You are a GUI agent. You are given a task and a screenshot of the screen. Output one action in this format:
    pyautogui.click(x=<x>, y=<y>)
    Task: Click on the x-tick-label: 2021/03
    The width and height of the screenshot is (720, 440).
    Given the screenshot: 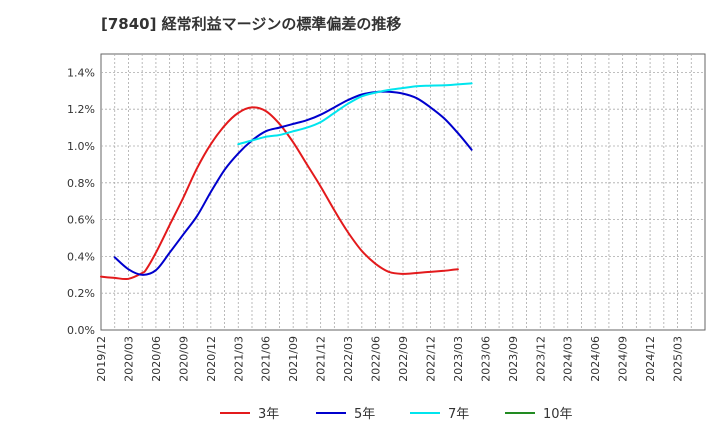 What is the action you would take?
    pyautogui.click(x=238, y=359)
    